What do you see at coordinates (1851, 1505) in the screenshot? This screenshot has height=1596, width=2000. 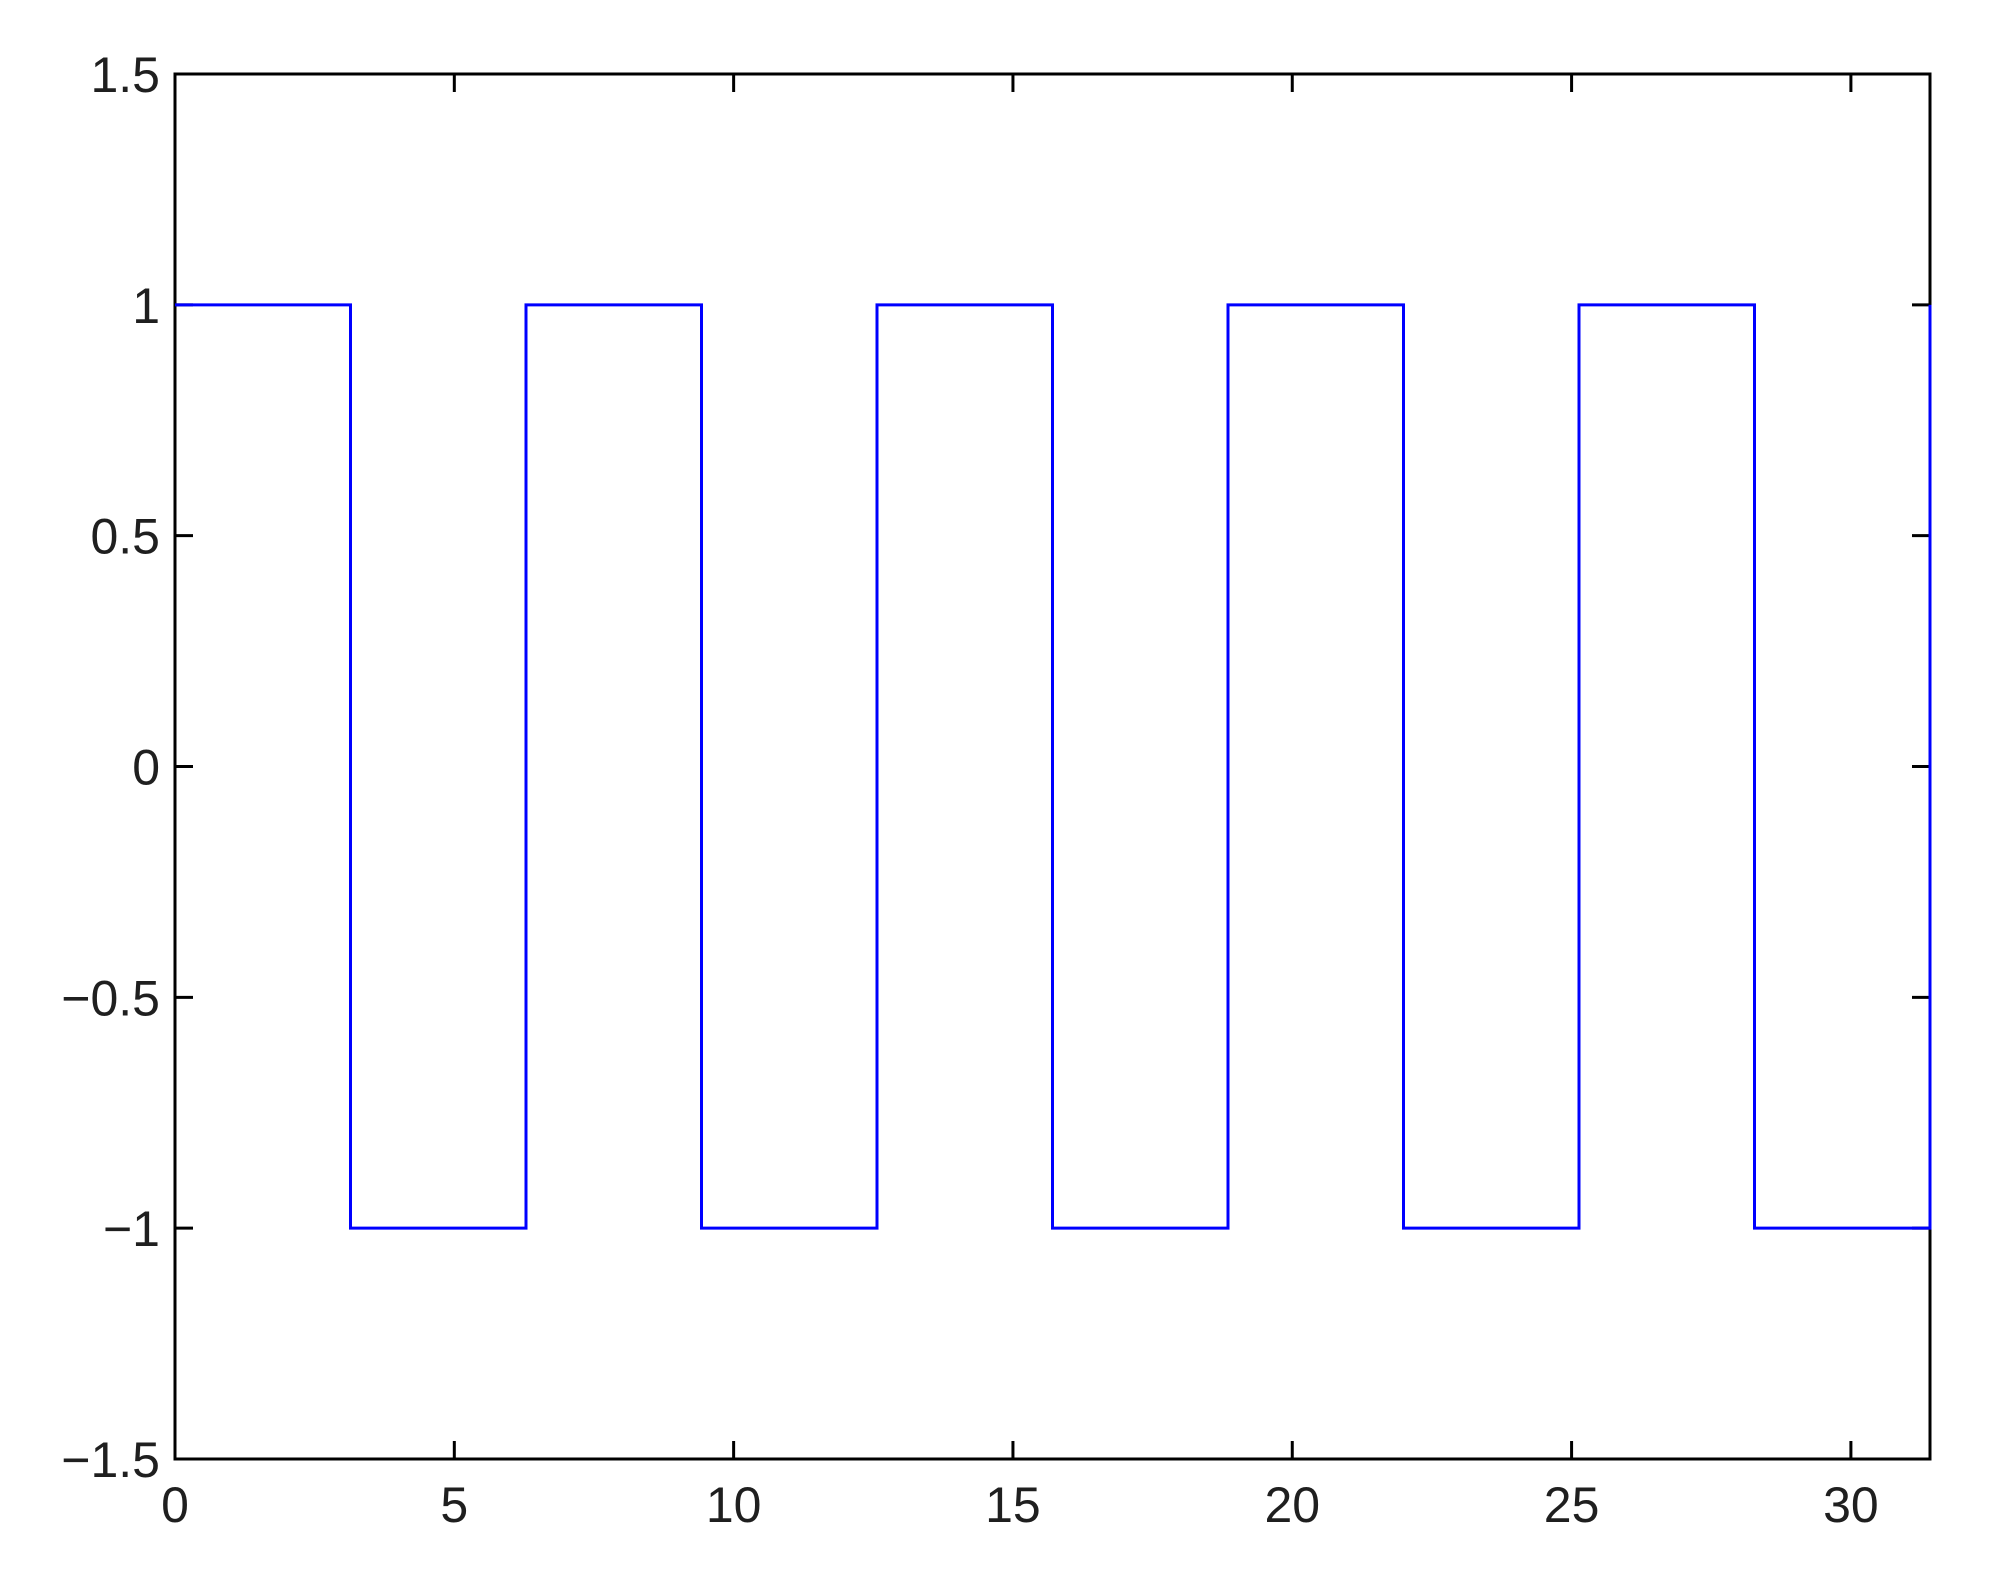 I see `x-tick-label: 30` at bounding box center [1851, 1505].